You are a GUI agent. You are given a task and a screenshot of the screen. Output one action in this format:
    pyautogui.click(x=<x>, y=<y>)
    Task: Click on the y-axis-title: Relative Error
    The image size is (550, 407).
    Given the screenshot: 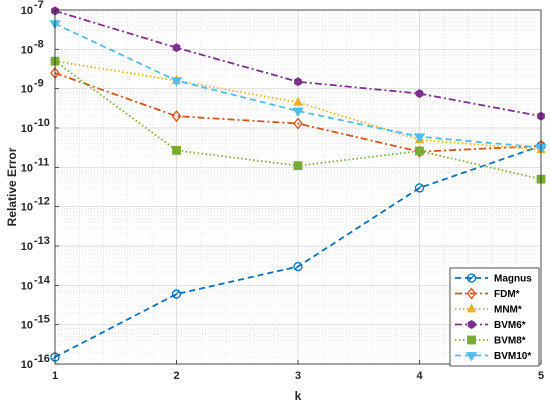 What is the action you would take?
    pyautogui.click(x=12, y=186)
    